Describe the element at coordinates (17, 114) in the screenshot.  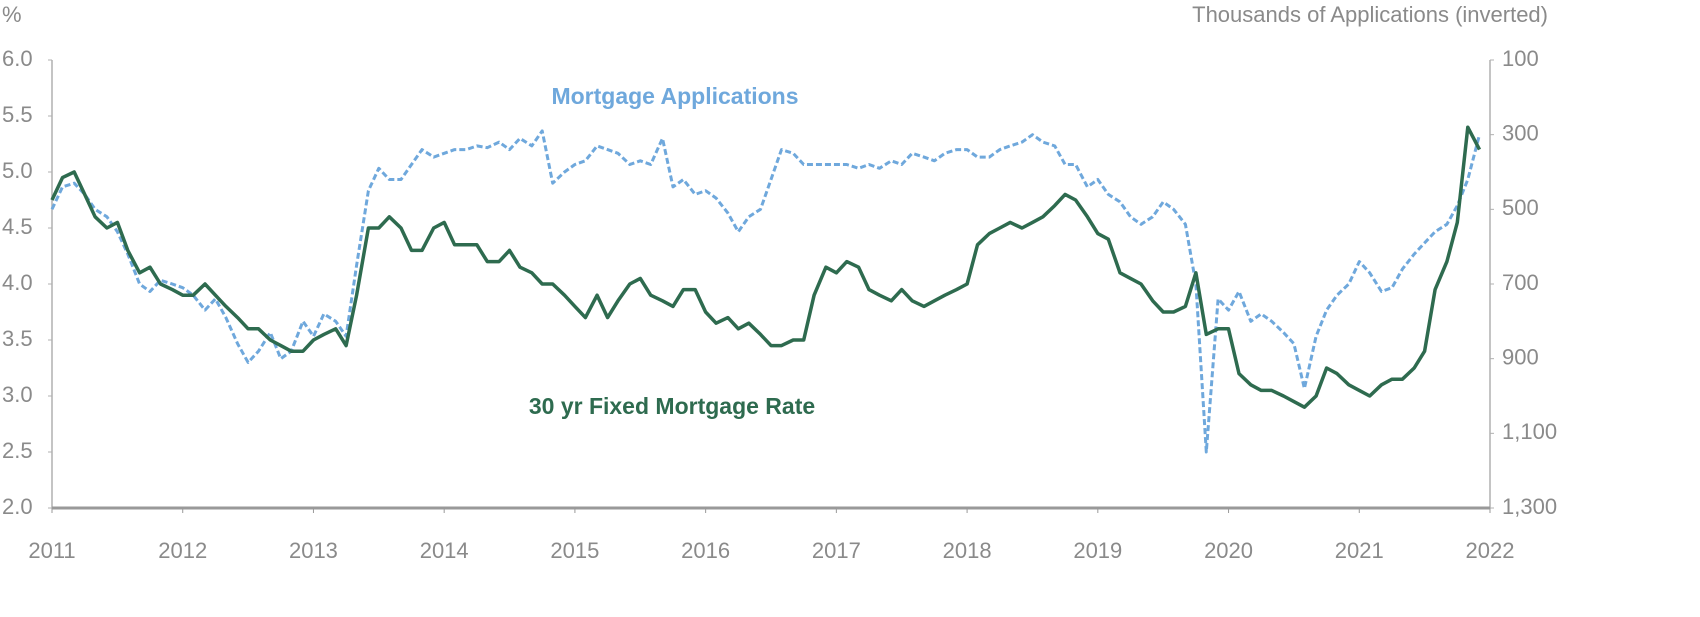
I see `y-tick-label: 5.5` at that location.